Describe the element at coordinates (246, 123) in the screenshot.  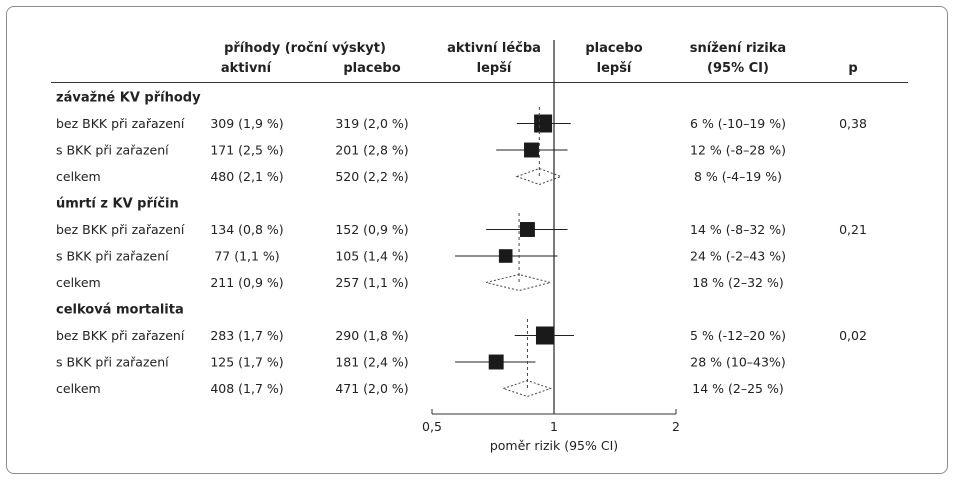
I see `active-events: 309 (1,9 %)` at that location.